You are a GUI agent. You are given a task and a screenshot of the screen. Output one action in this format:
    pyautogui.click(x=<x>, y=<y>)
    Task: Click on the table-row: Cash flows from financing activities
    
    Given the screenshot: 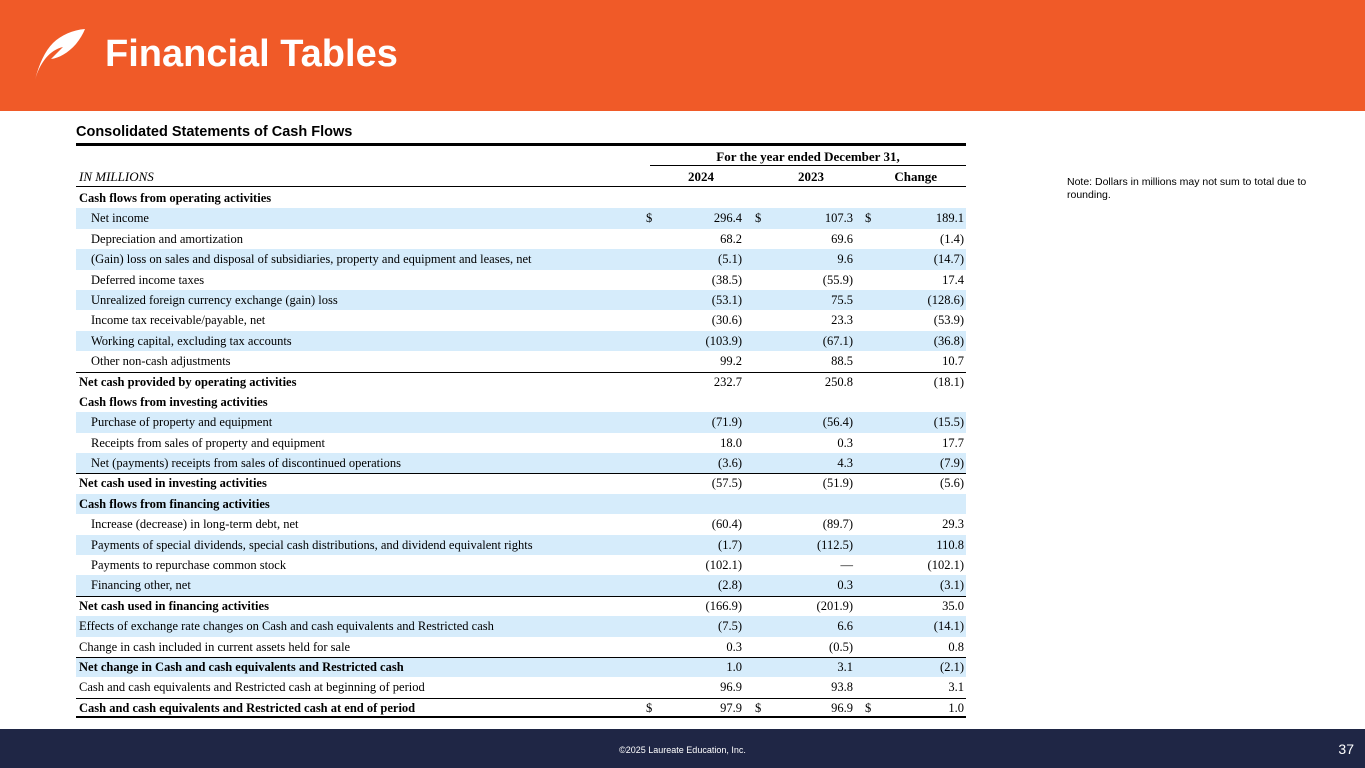 What is the action you would take?
    pyautogui.click(x=521, y=504)
    